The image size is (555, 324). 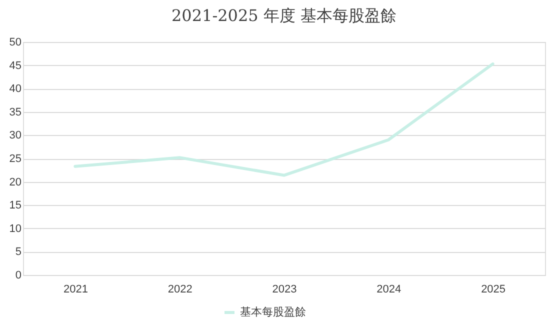 I want to click on y-tick-label: 25, so click(x=15, y=159).